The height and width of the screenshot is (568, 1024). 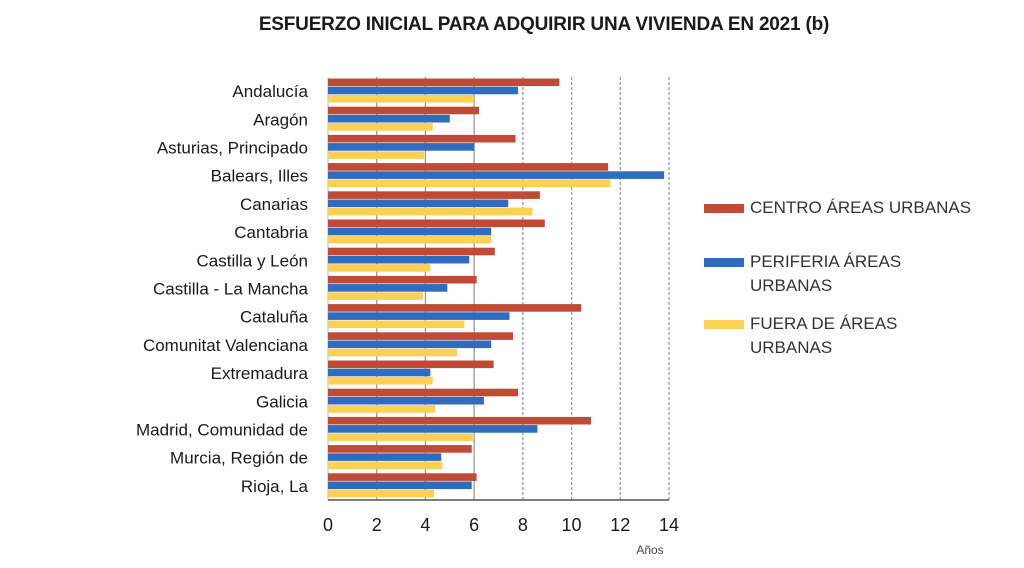 I want to click on category-label: Murcia, Región de, so click(x=239, y=458).